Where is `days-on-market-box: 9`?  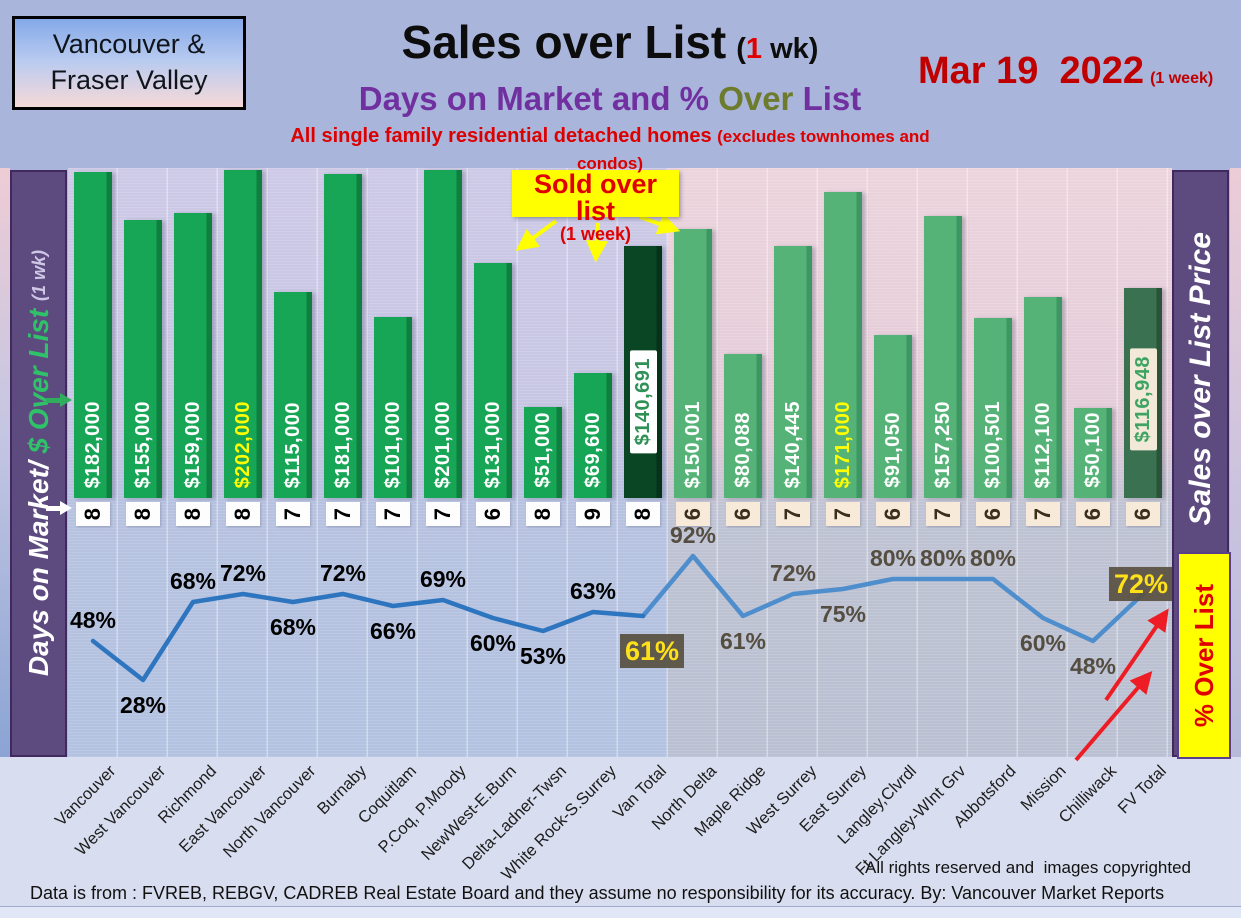 days-on-market-box: 9 is located at coordinates (593, 514).